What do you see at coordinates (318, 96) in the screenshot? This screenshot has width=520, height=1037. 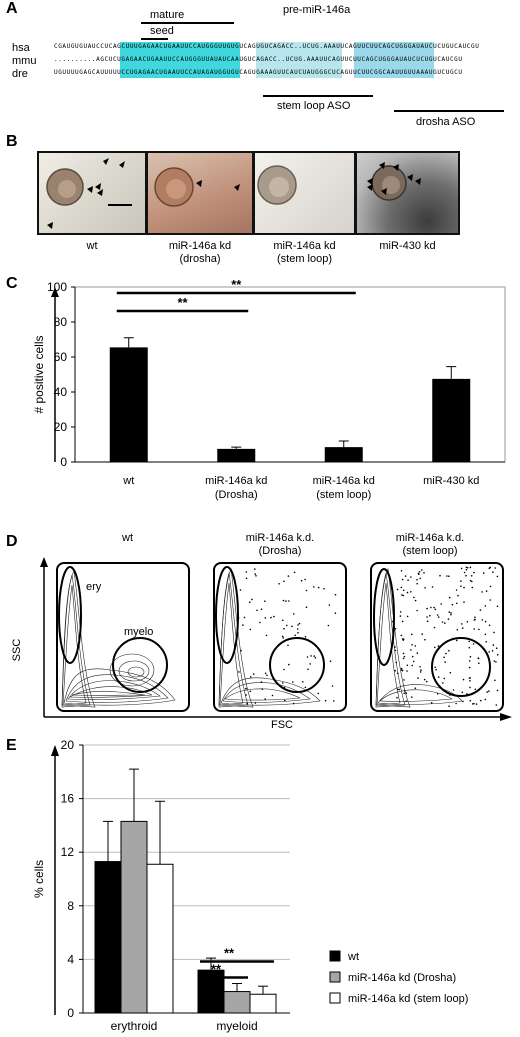 I see `stemloop-aso-bar` at bounding box center [318, 96].